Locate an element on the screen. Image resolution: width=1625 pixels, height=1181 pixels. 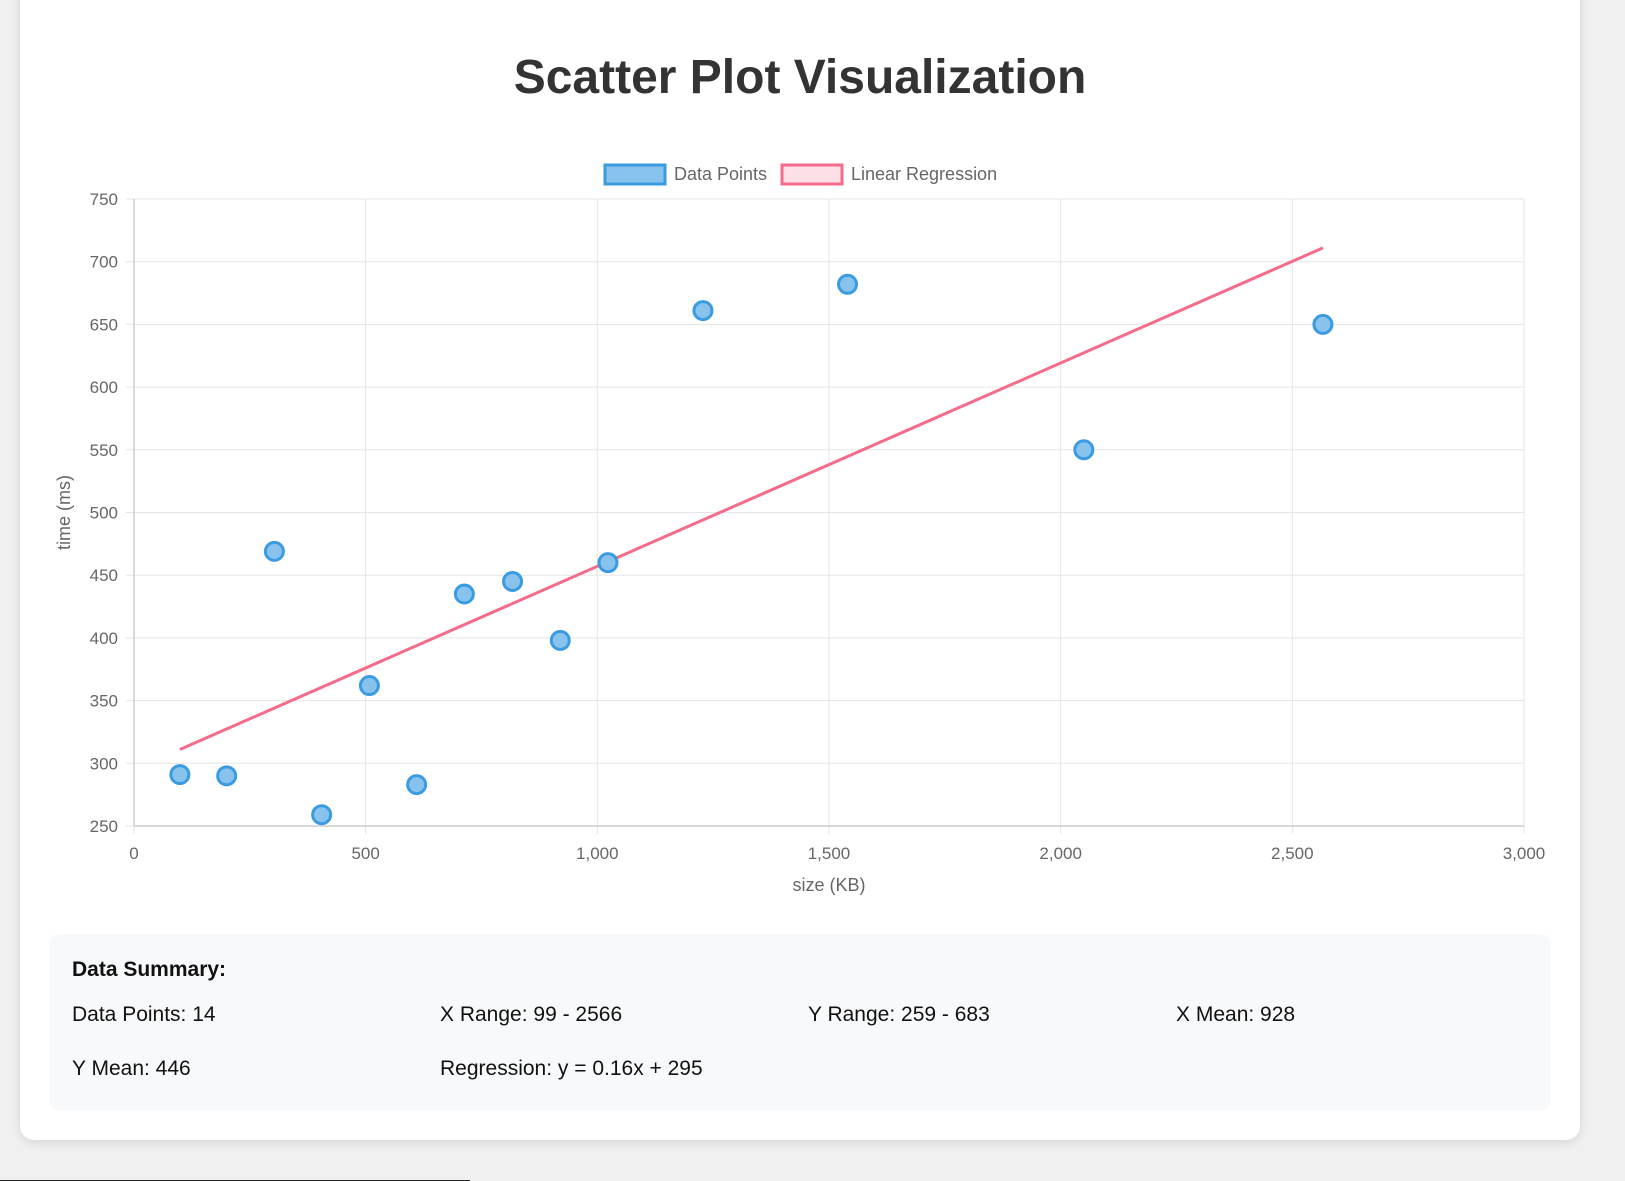
x-tick-label: 0 is located at coordinates (133, 853).